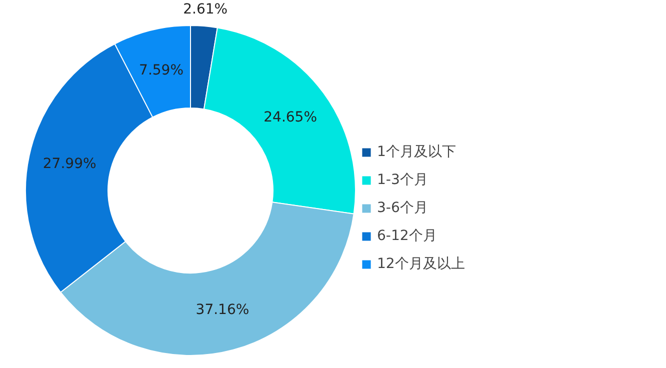 The height and width of the screenshot is (368, 666). Describe the element at coordinates (402, 208) in the screenshot. I see `legend-label: 3-6个月` at that location.